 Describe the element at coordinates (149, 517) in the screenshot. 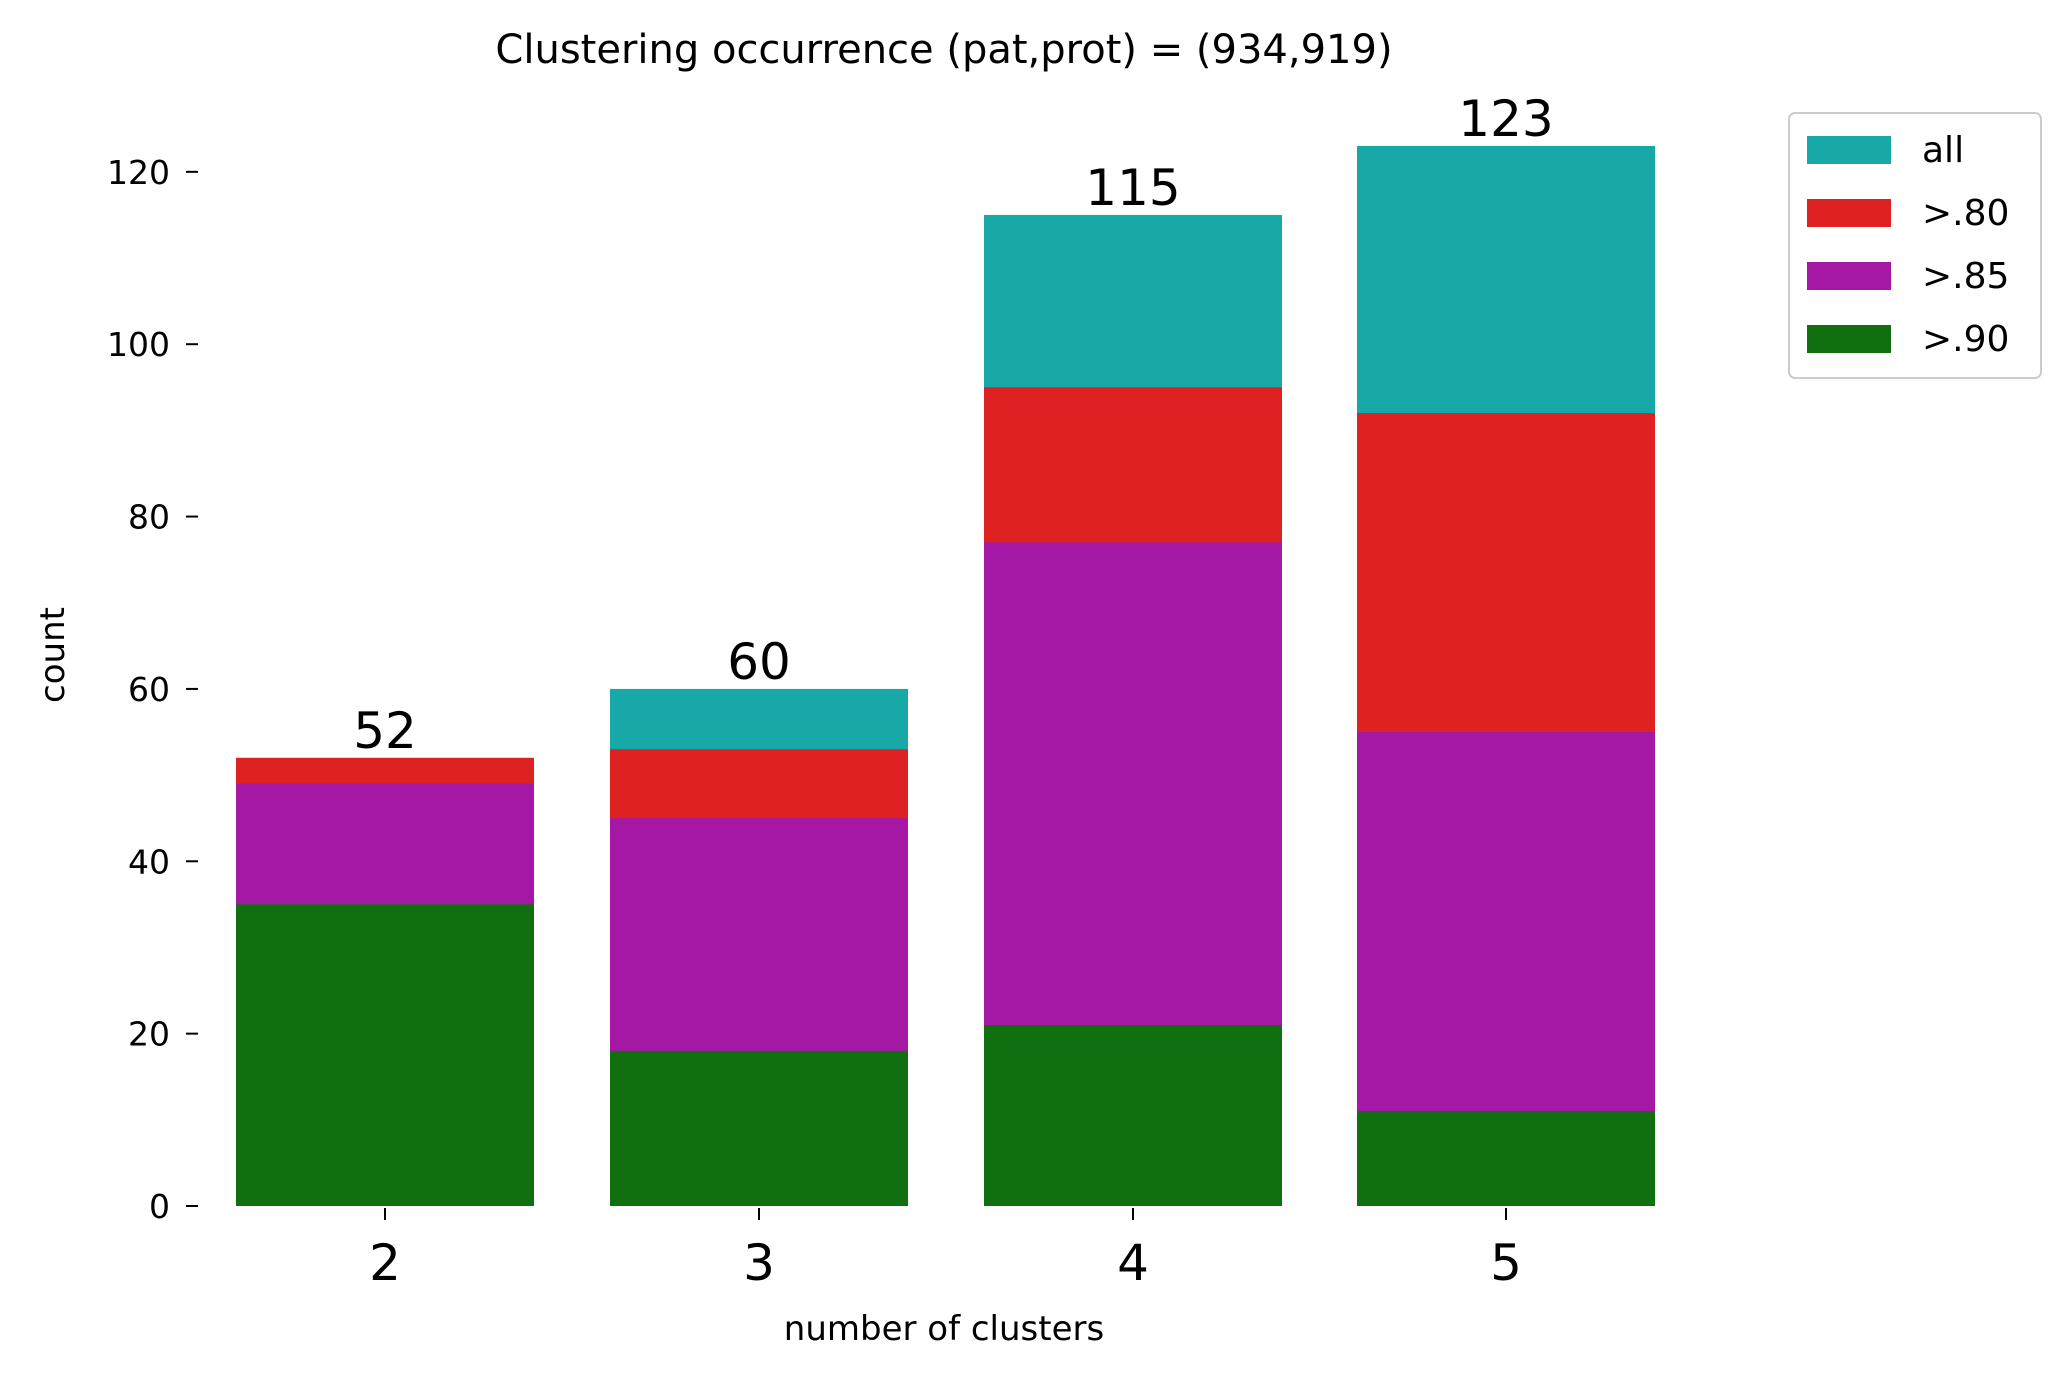

I see `y-tick-label: 80` at that location.